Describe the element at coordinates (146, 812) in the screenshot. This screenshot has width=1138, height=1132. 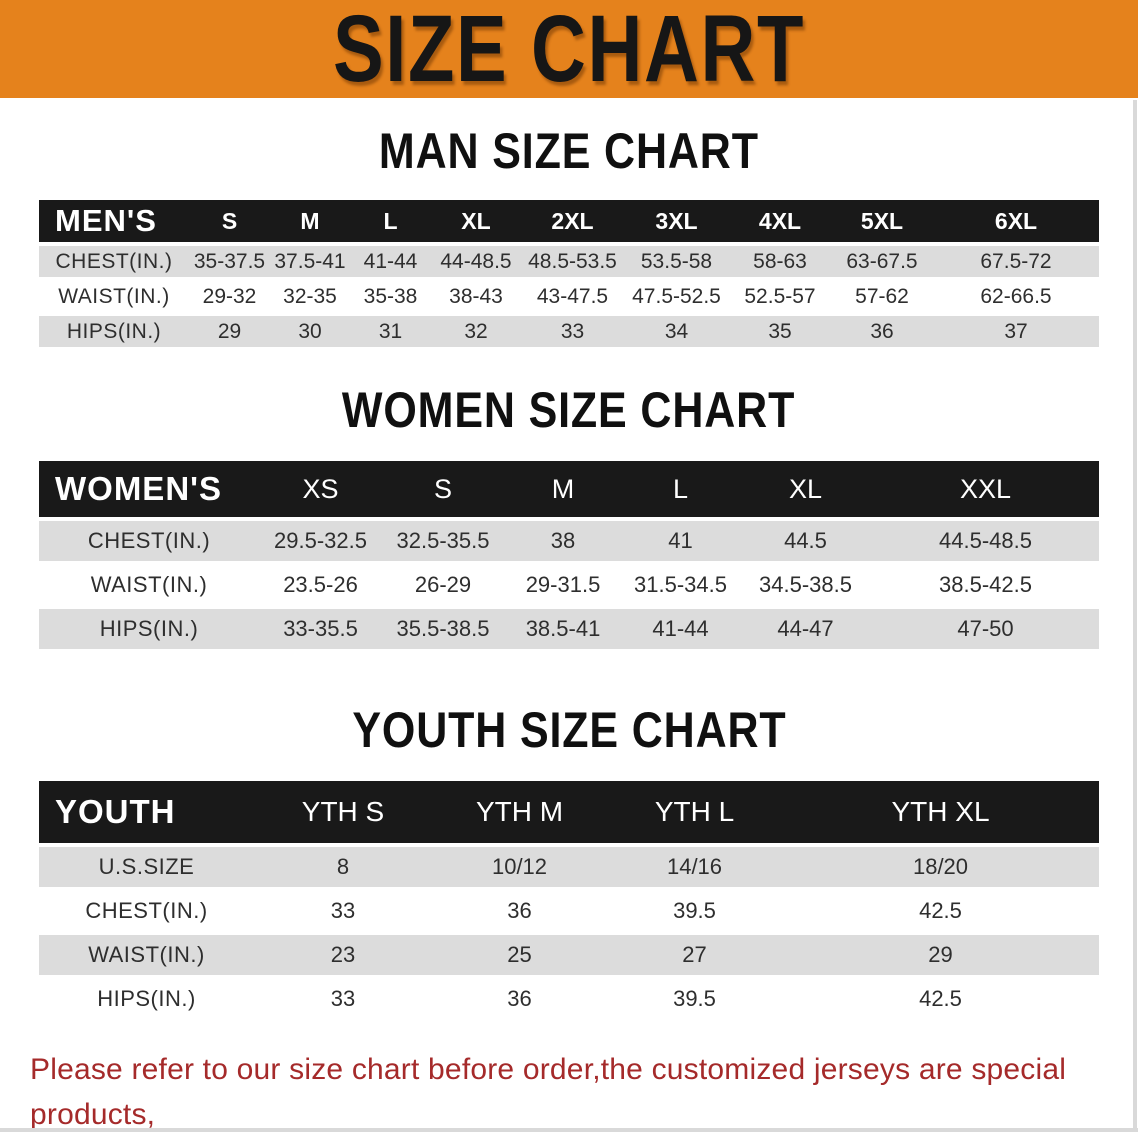
I see `youth-table-label: YOUTH` at that location.